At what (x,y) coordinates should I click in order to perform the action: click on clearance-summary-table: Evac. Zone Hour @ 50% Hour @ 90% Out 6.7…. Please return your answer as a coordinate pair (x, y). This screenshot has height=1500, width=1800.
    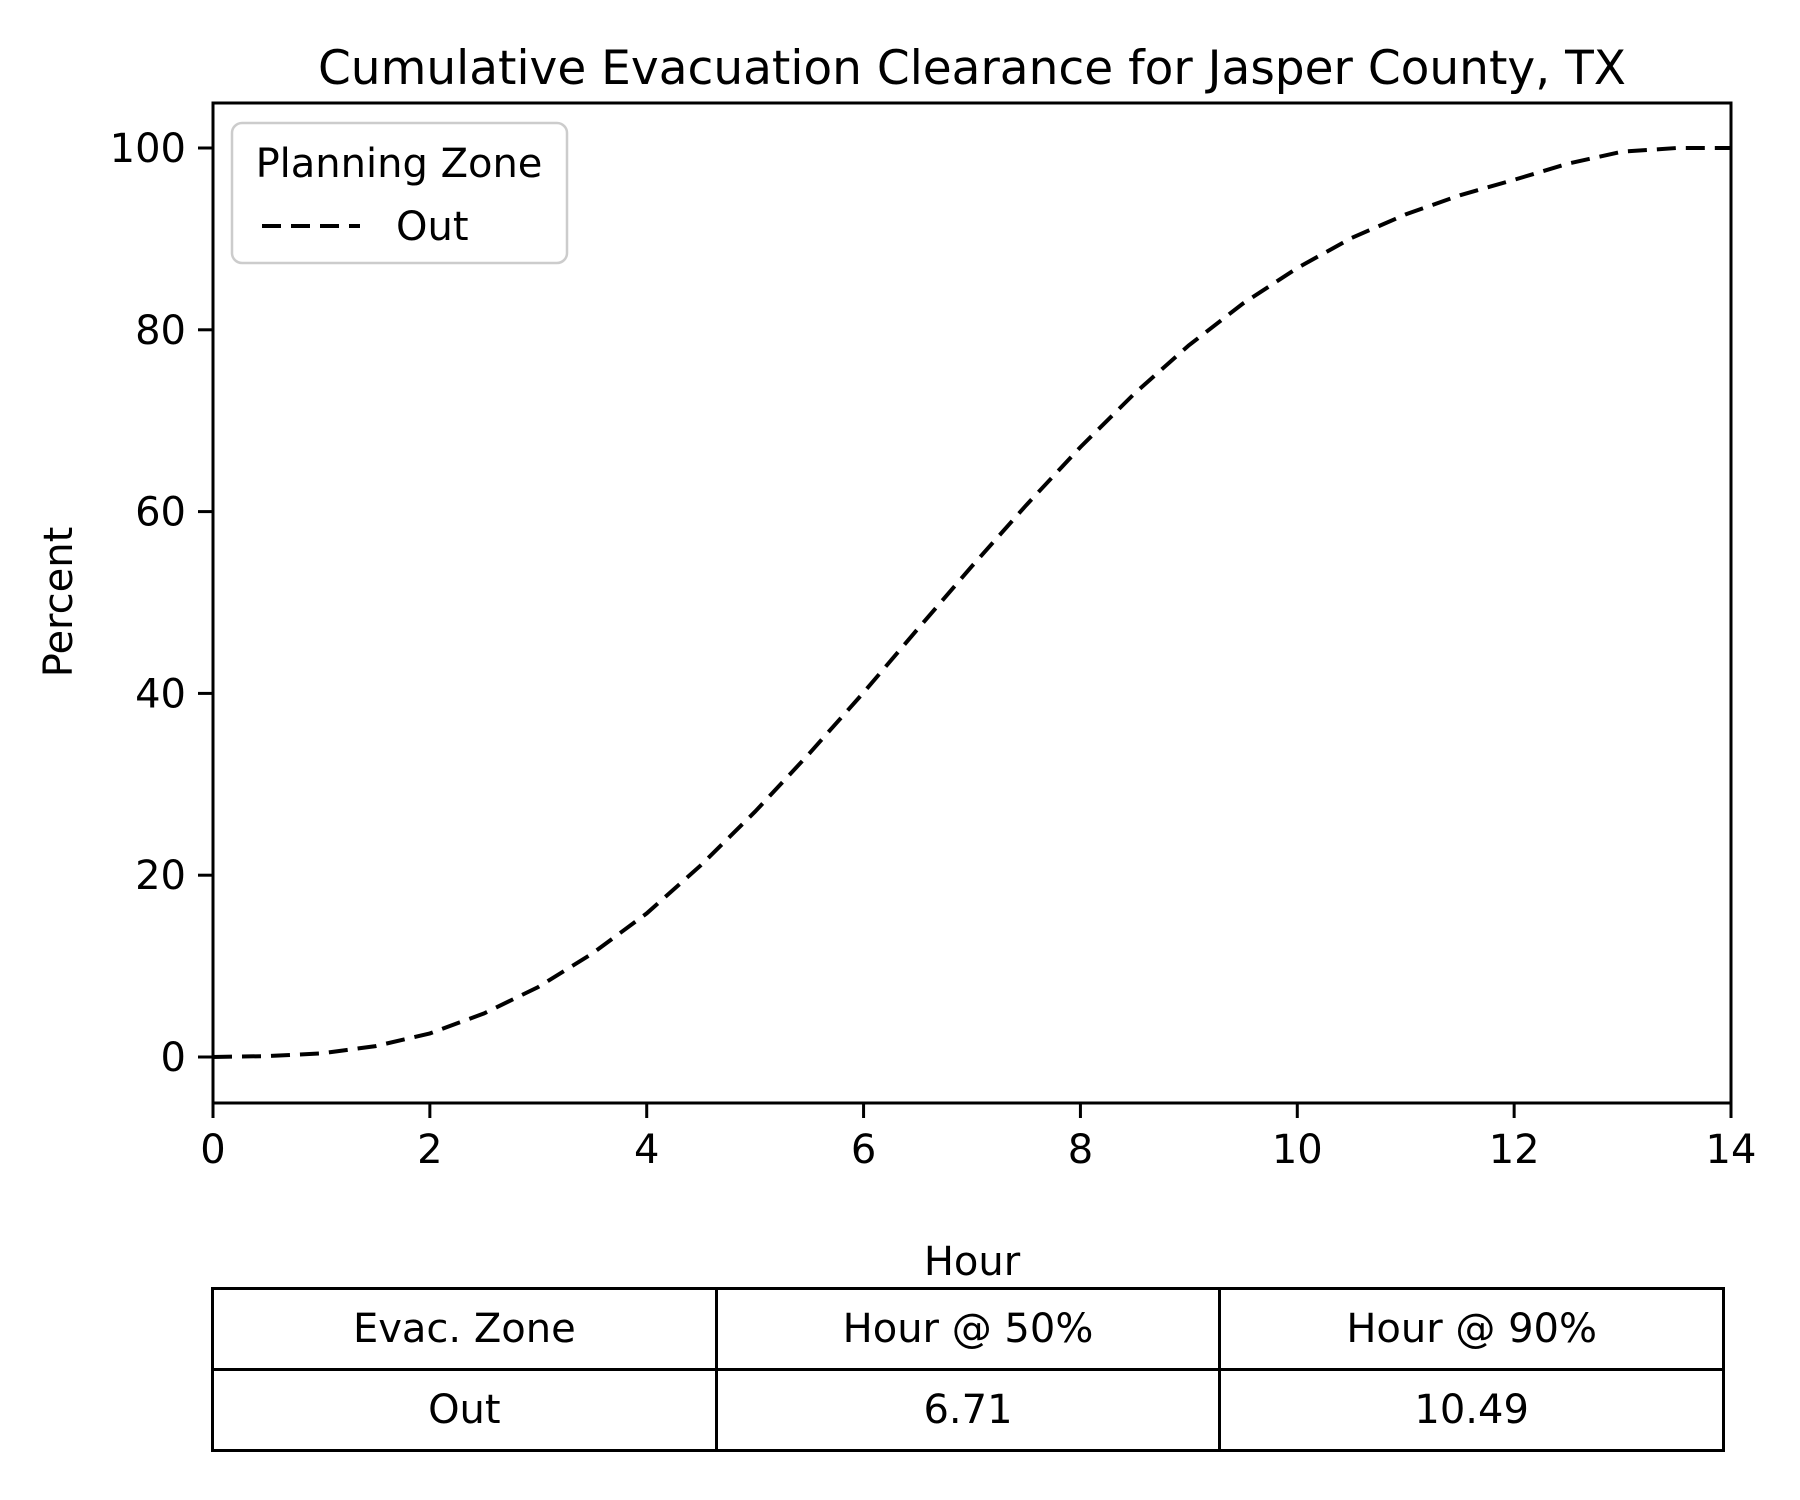
    Looking at the image, I should click on (968, 1369).